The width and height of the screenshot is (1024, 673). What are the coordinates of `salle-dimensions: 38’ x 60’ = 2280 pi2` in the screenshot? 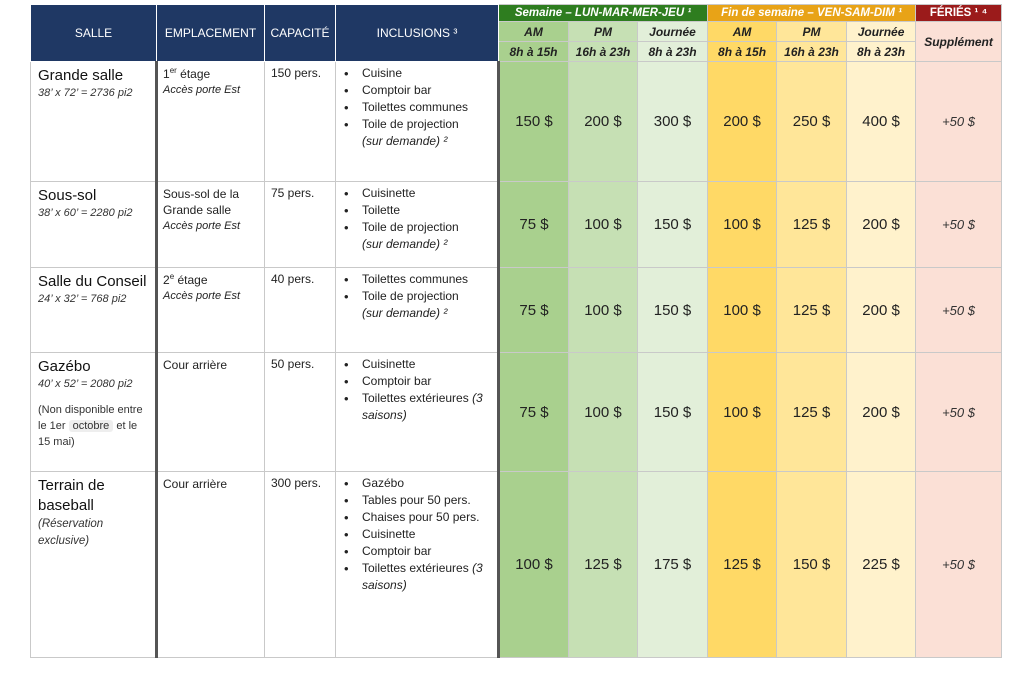 It's located at (85, 213).